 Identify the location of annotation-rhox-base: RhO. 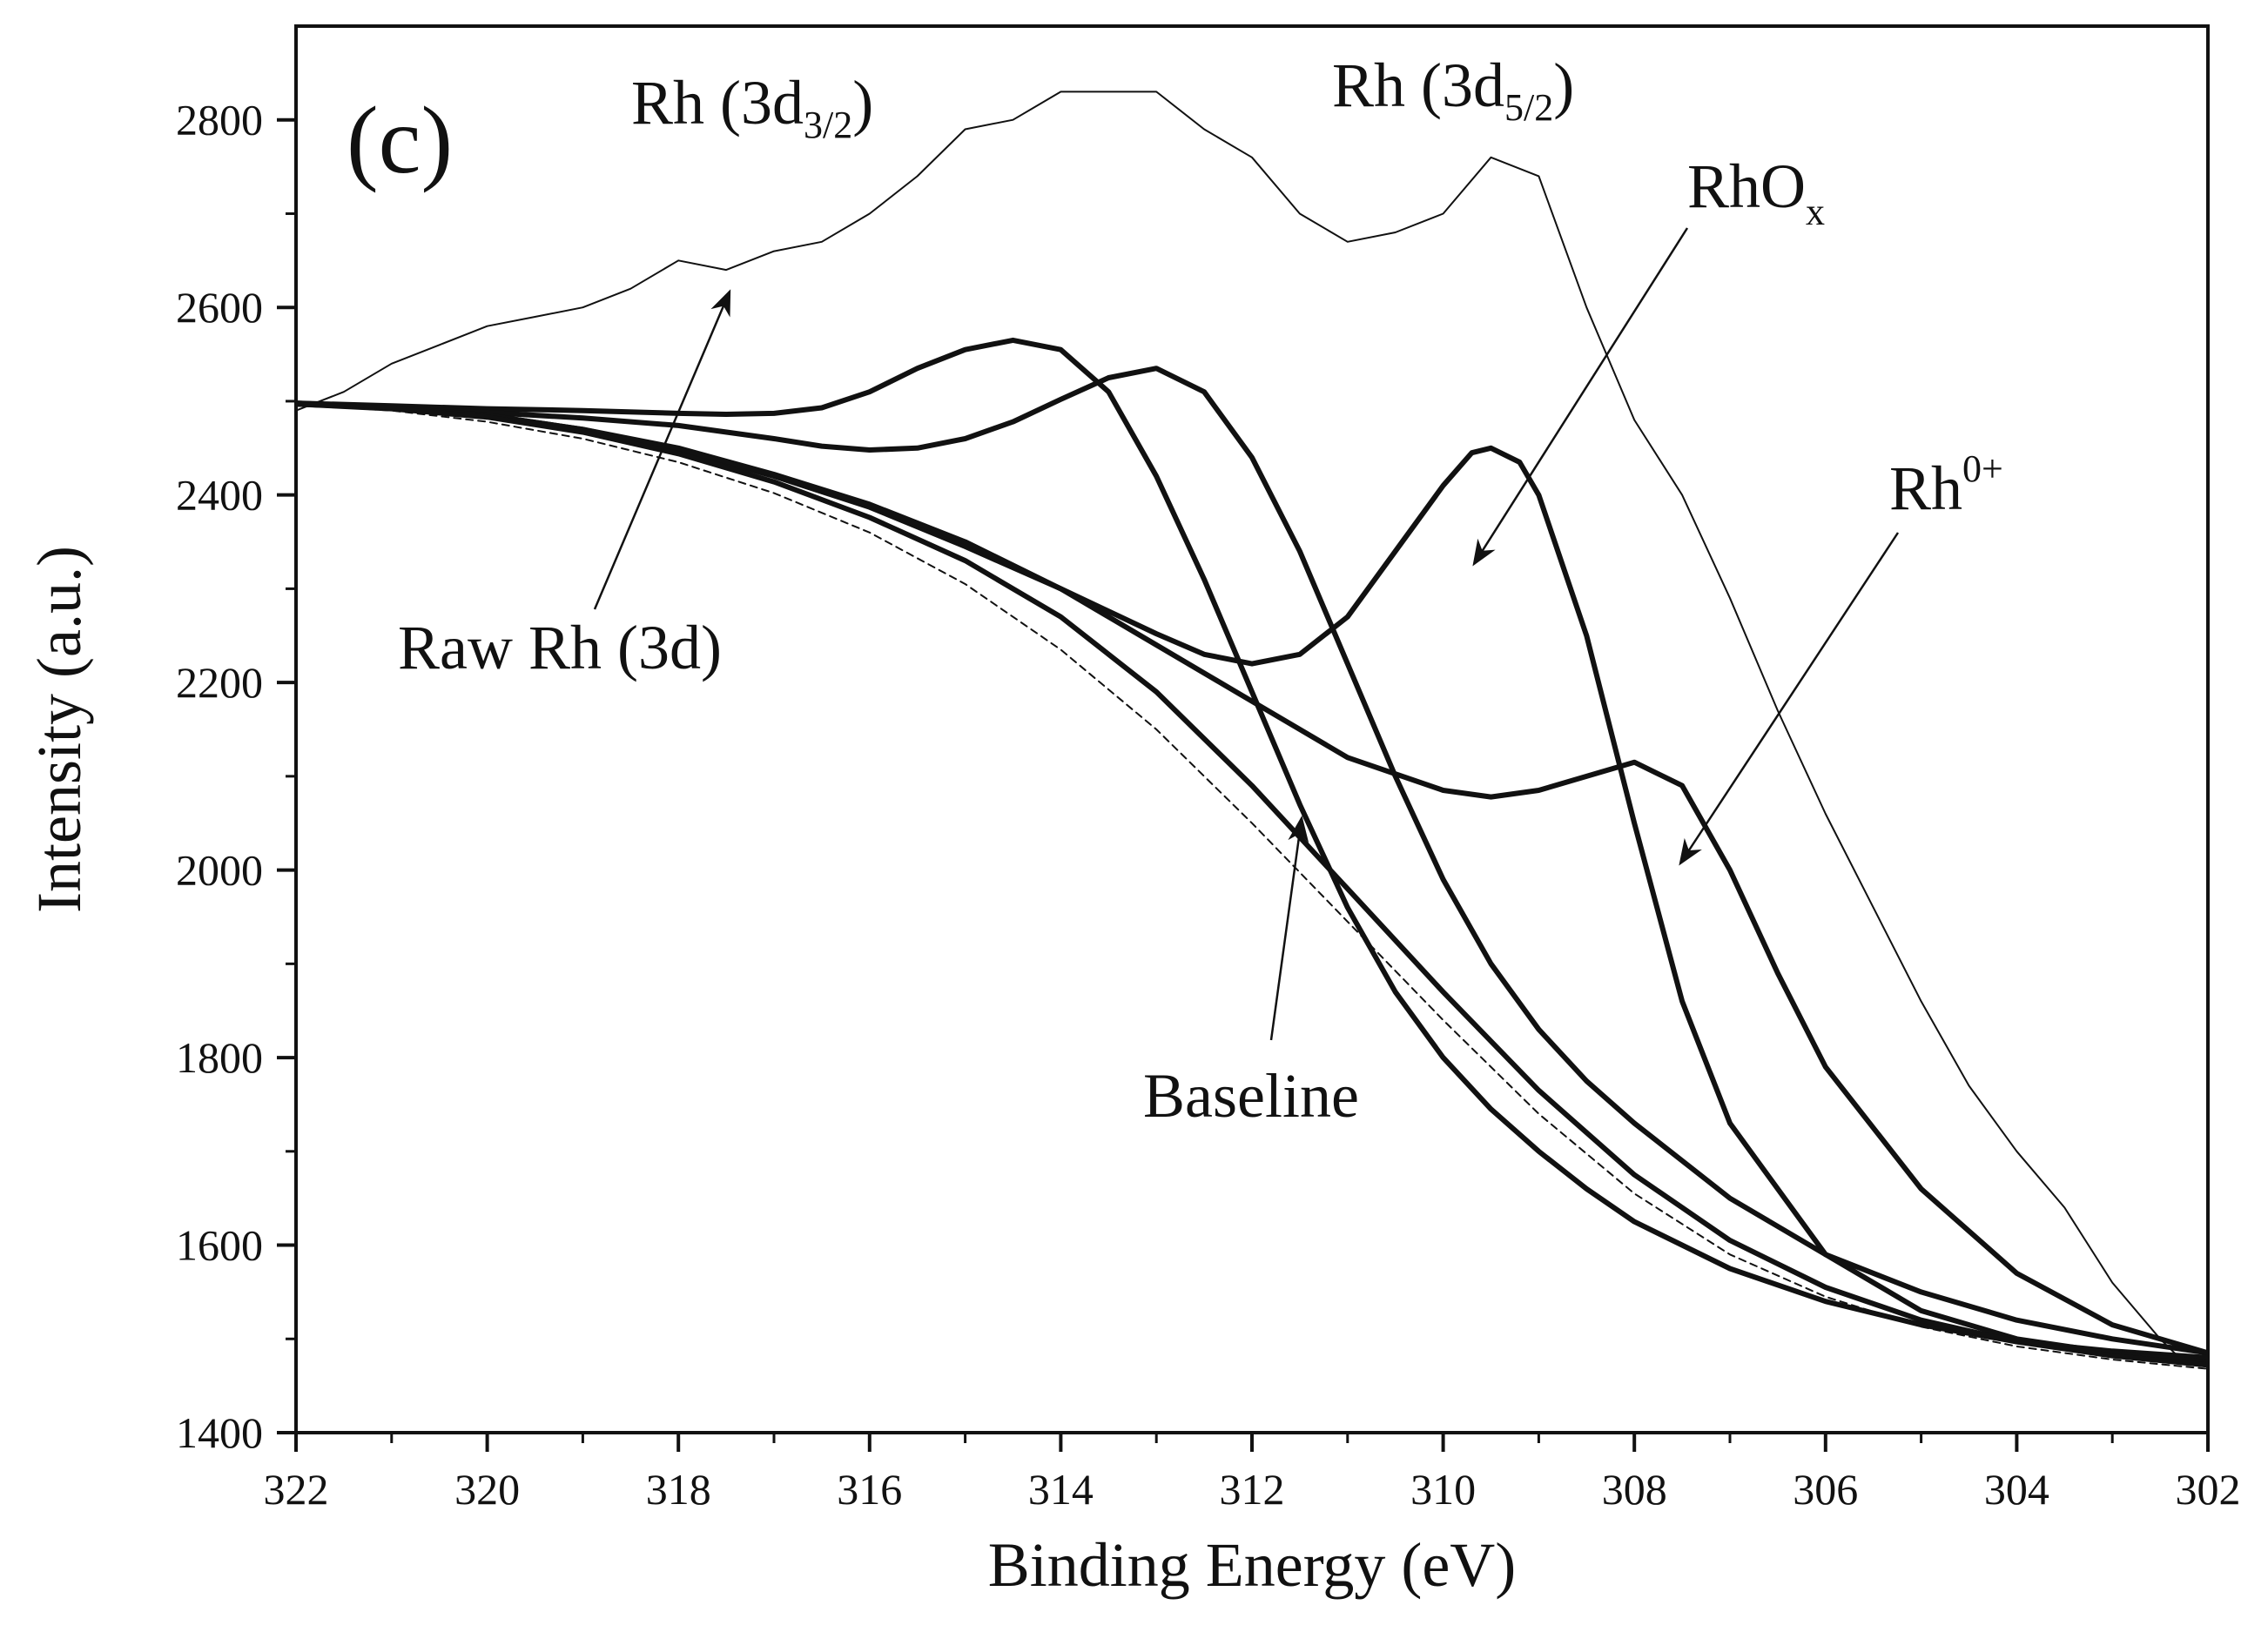
(1747, 186).